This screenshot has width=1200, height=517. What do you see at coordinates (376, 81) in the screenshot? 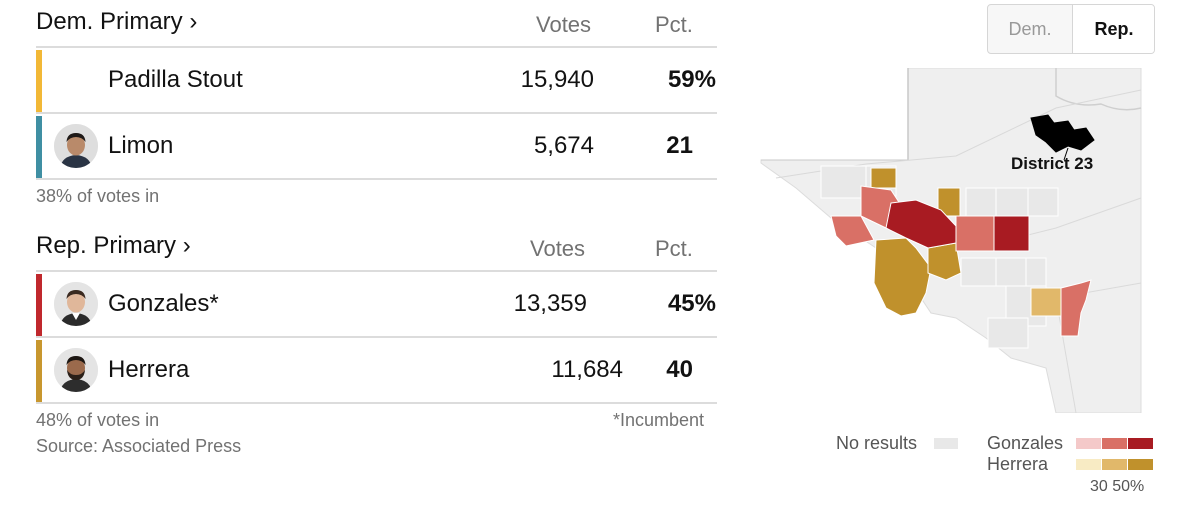
I see `candidate-row: Padilla Stout 15,940 59%` at bounding box center [376, 81].